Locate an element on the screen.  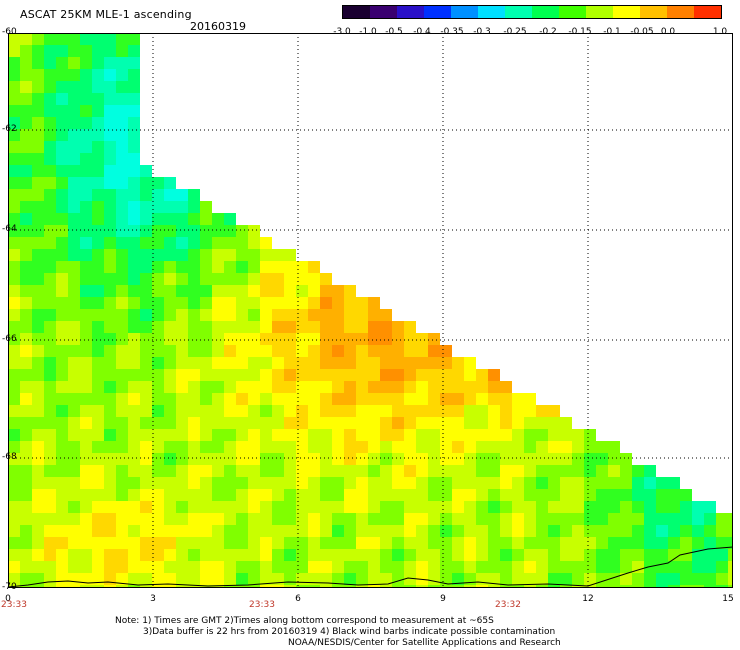
colorbar-tick-label: -1.0 is located at coordinates (368, 32).